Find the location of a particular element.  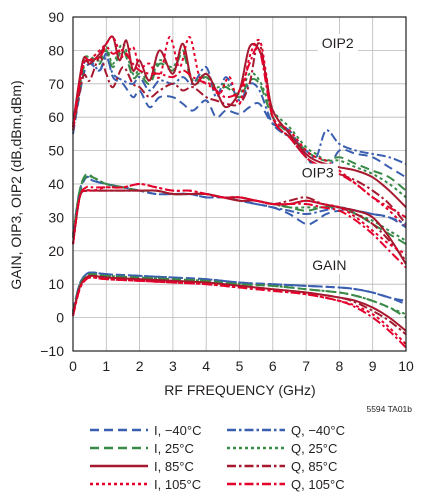

y-tick-label: 50 is located at coordinates (56, 151).